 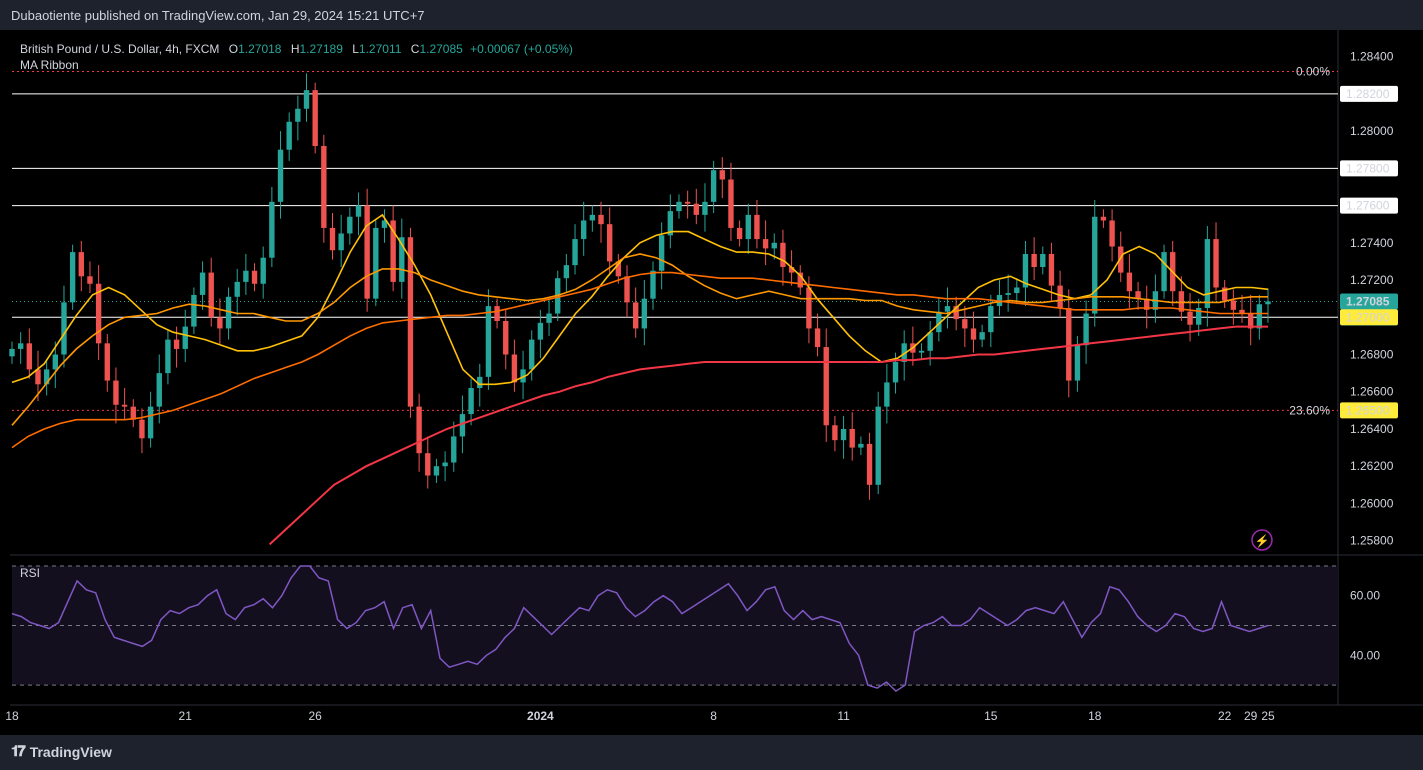 I want to click on high-label: H, so click(x=295, y=49).